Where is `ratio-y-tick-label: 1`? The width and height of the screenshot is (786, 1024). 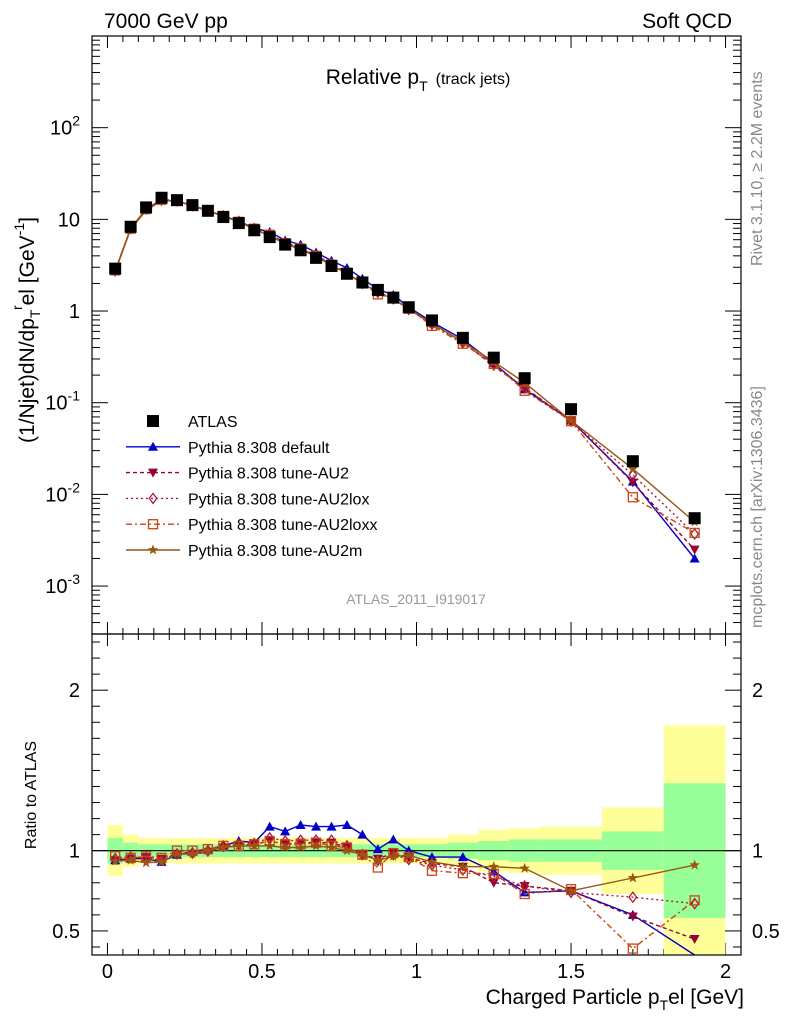
ratio-y-tick-label: 1 is located at coordinates (74, 852).